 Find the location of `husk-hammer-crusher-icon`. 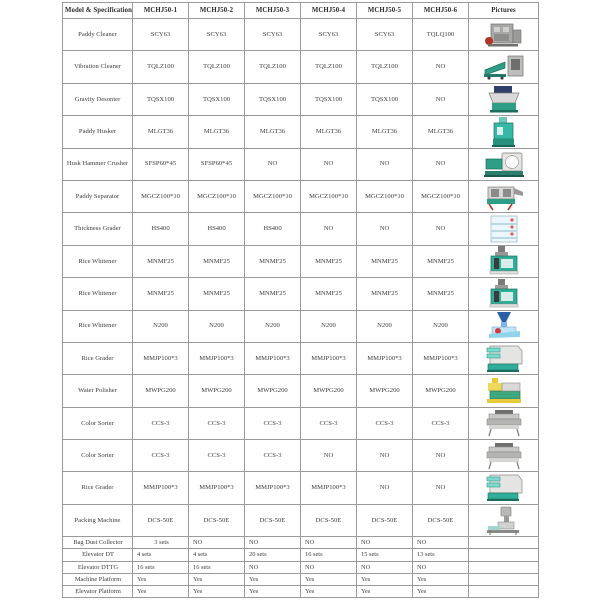

husk-hammer-crusher-icon is located at coordinates (503, 164).